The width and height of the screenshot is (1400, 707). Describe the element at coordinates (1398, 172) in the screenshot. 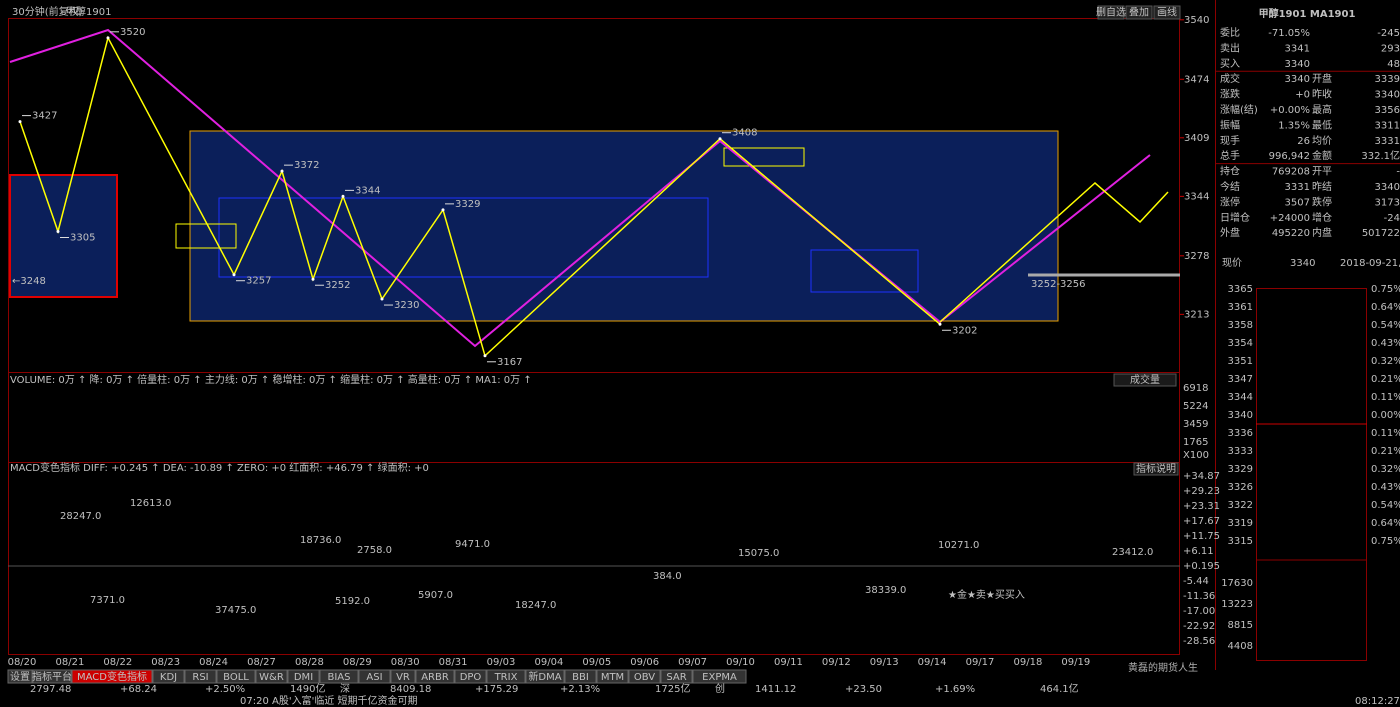

I see `quote-value: -` at that location.